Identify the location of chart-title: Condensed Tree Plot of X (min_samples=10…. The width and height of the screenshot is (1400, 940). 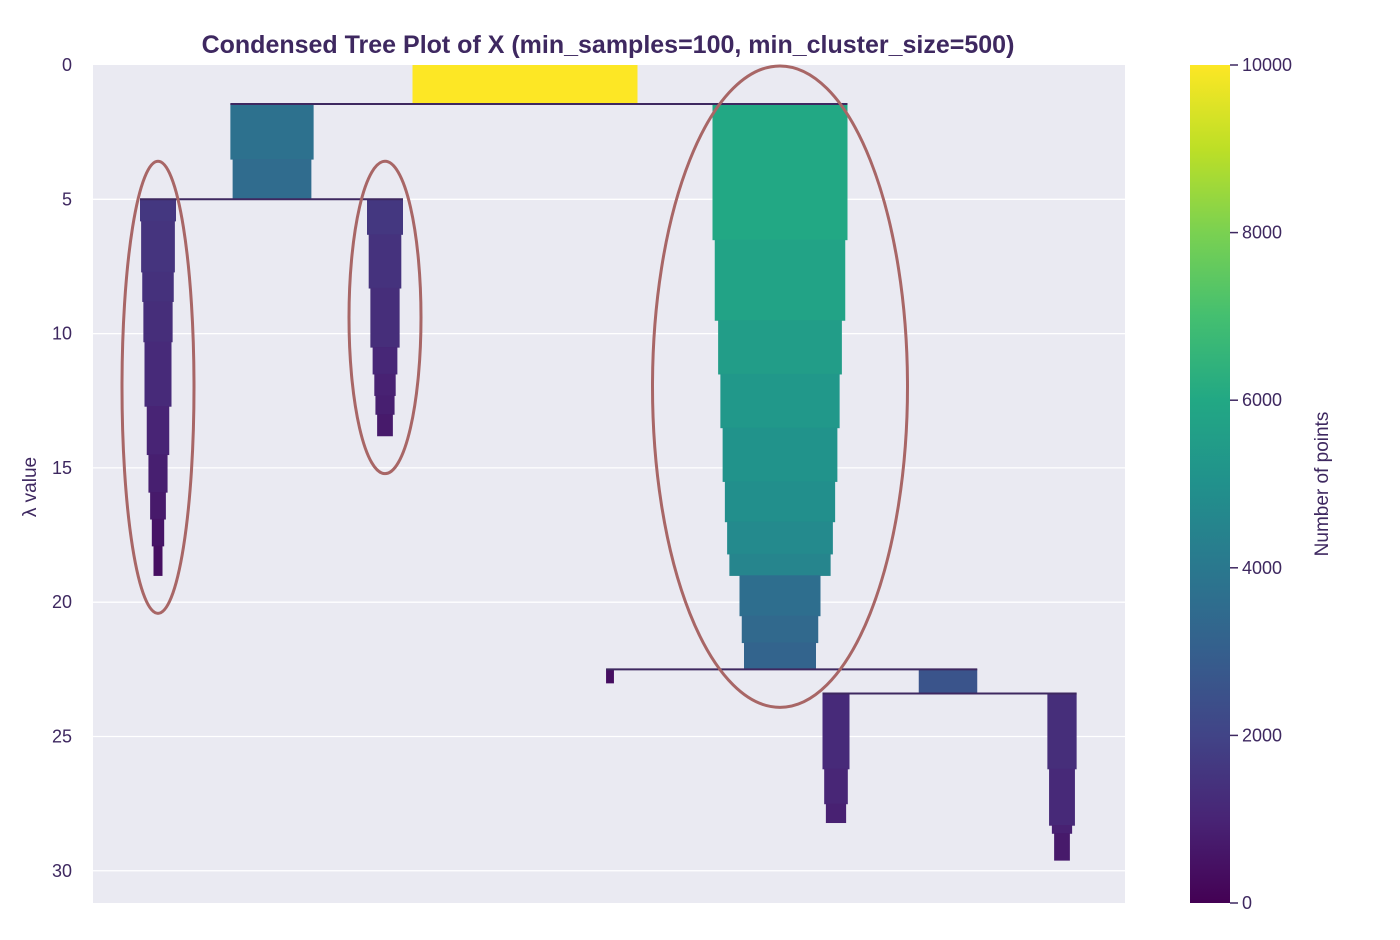
(608, 45).